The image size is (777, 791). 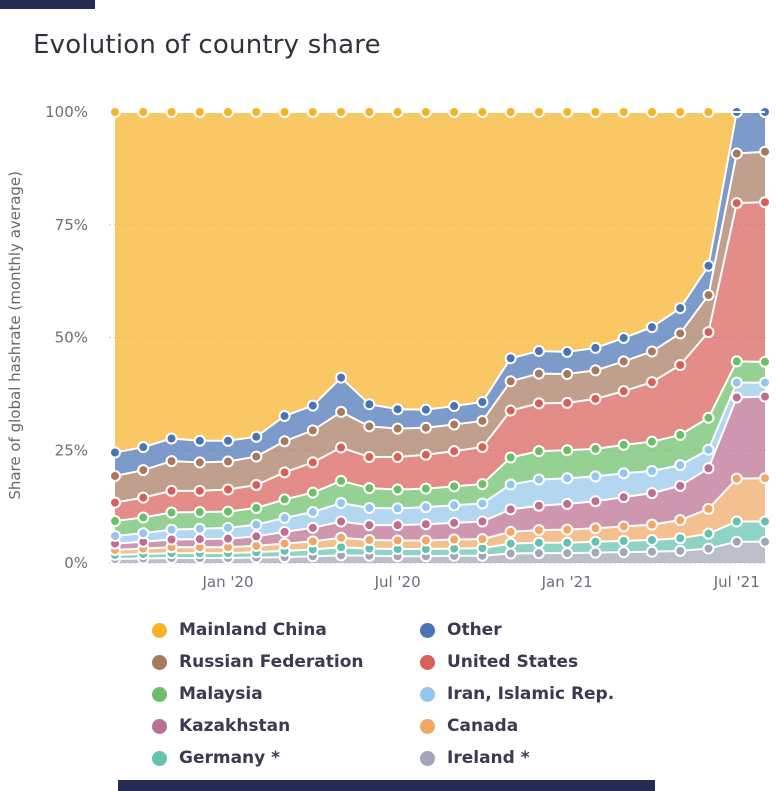 What do you see at coordinates (440, 516) in the screenshot?
I see `area-band-canada` at bounding box center [440, 516].